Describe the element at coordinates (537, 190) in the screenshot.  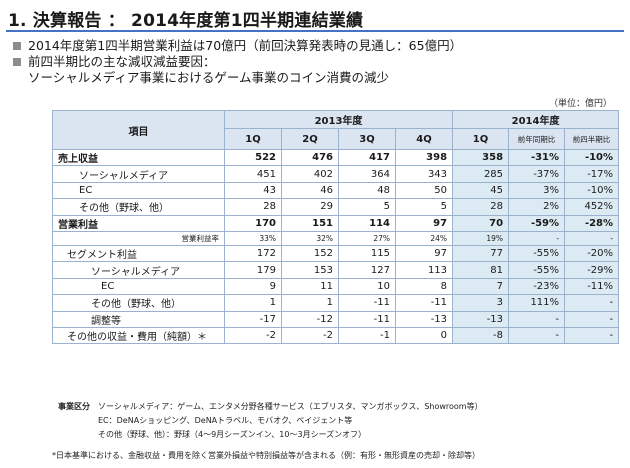
I see `table-cell: 3%` at that location.